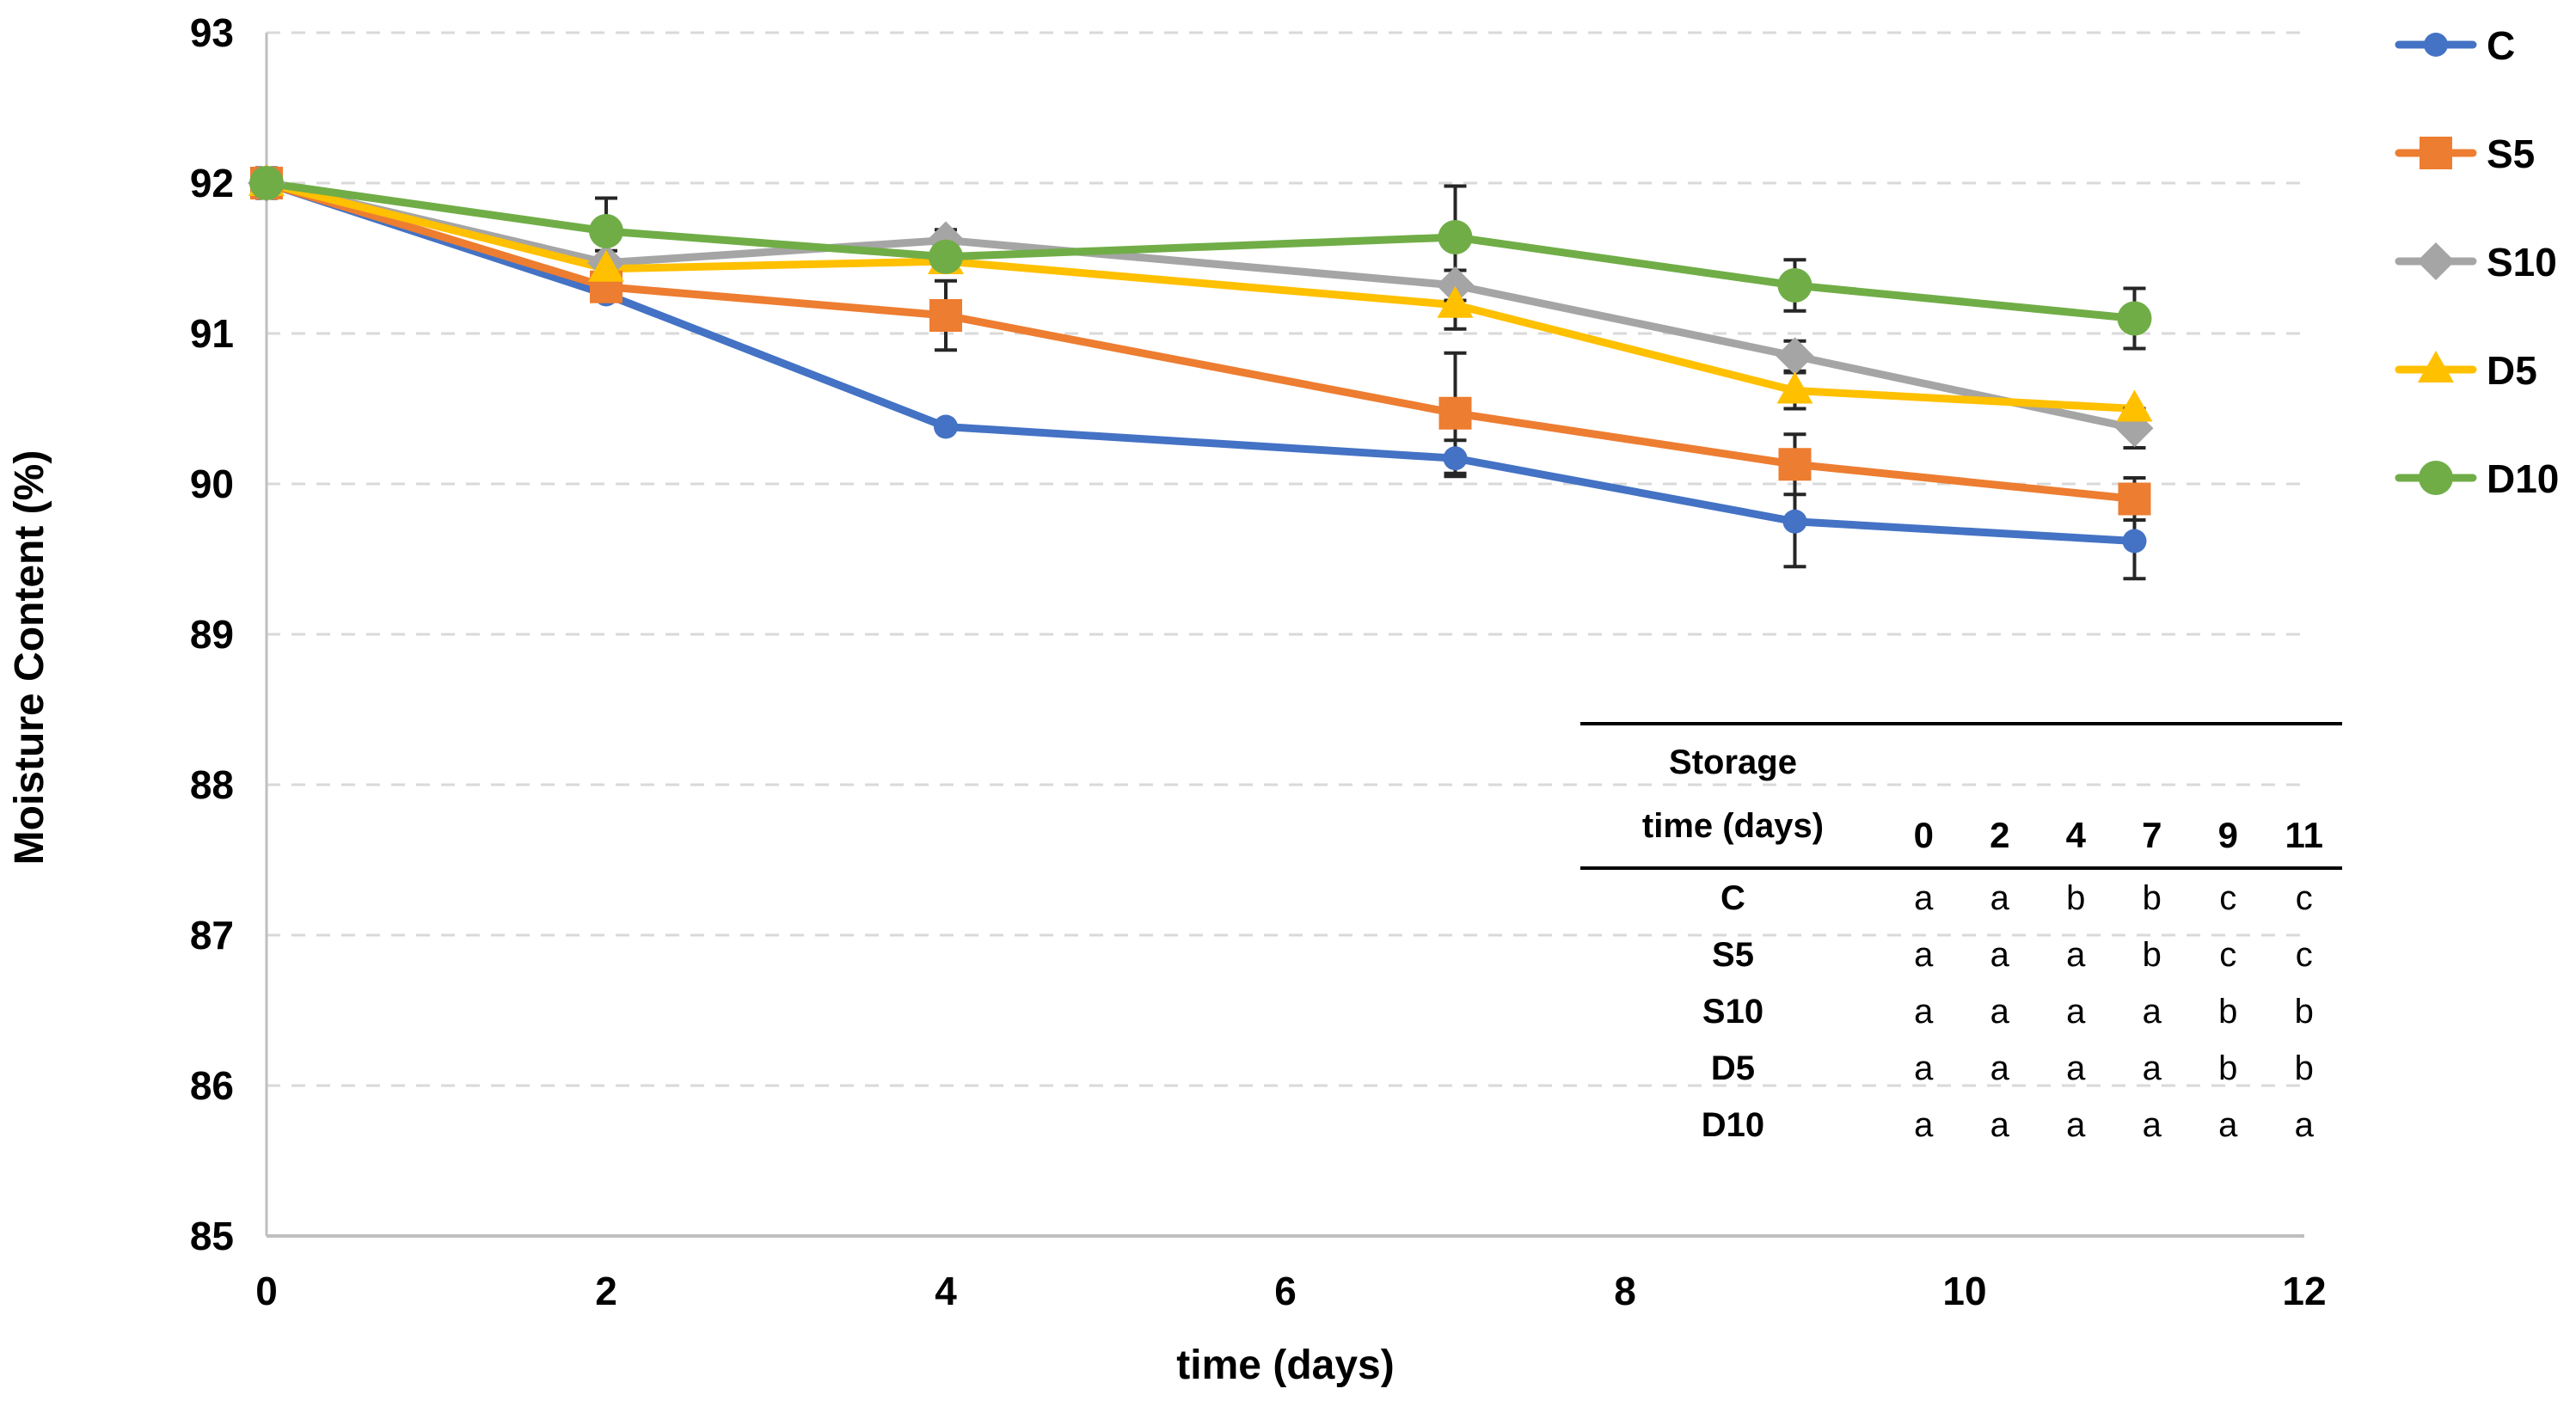 This screenshot has height=1401, width=2576. Describe the element at coordinates (2522, 262) in the screenshot. I see `legend-label-S10: S10` at that location.